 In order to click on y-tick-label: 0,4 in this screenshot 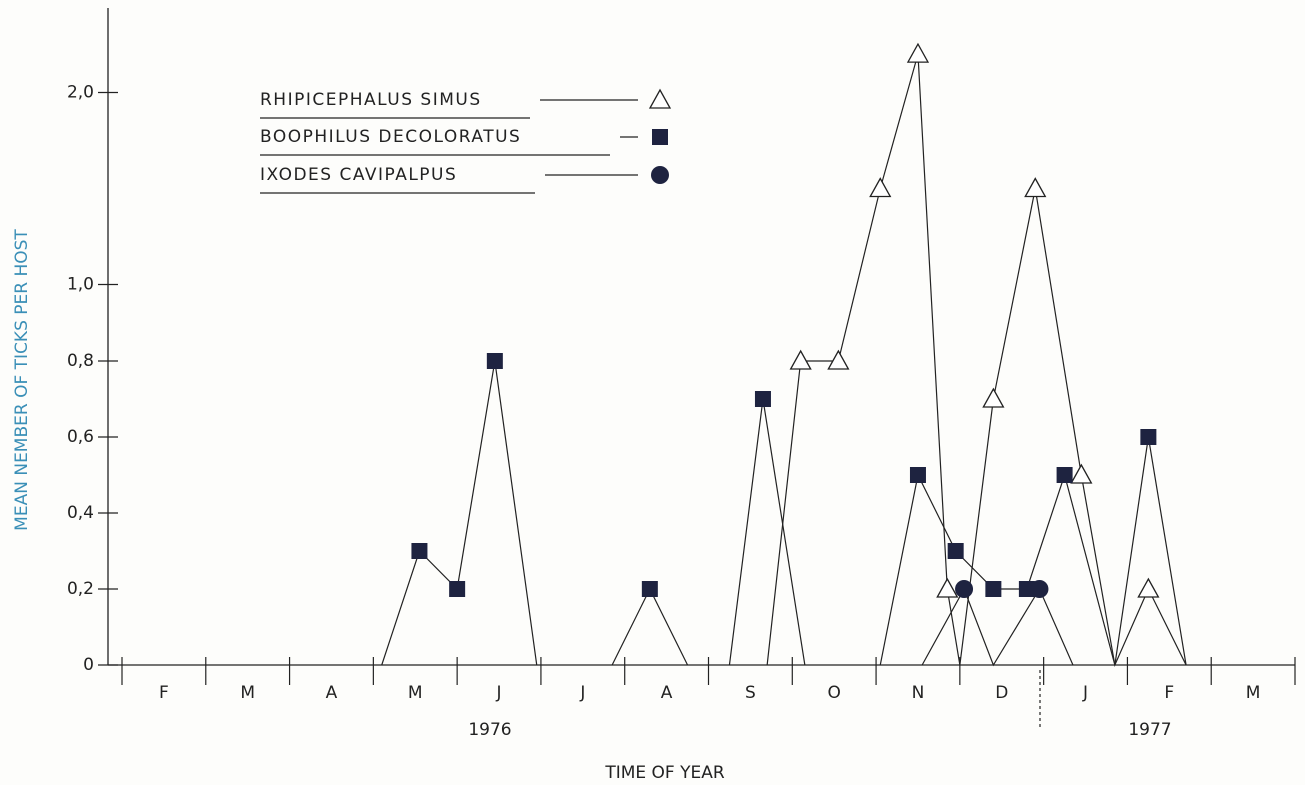, I will do `click(80, 513)`.